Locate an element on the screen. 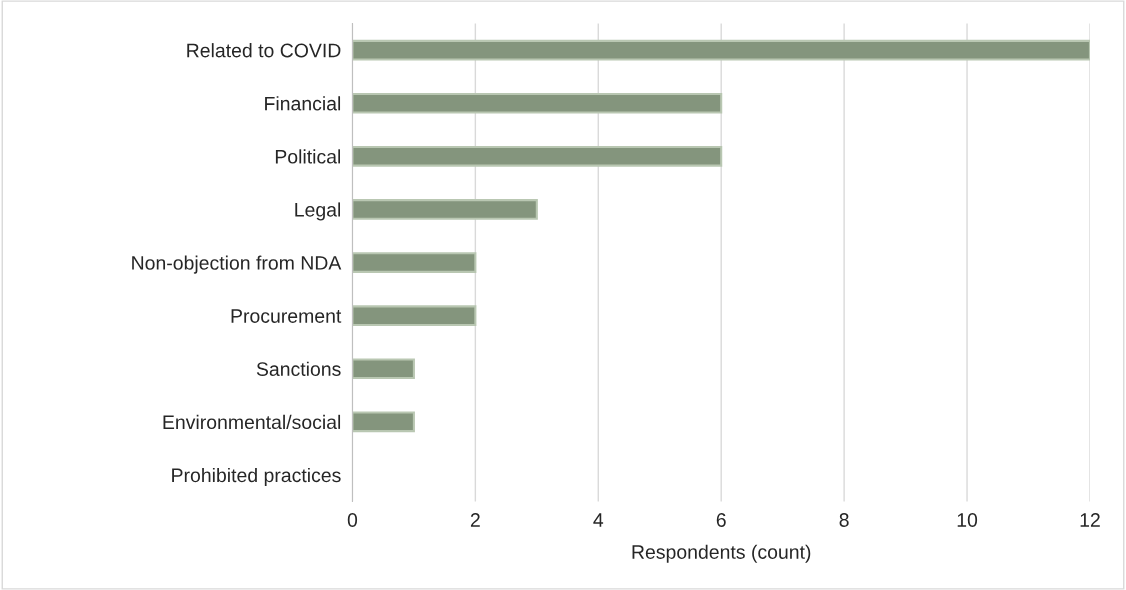  y-tick-label: Sanctions is located at coordinates (298, 368).